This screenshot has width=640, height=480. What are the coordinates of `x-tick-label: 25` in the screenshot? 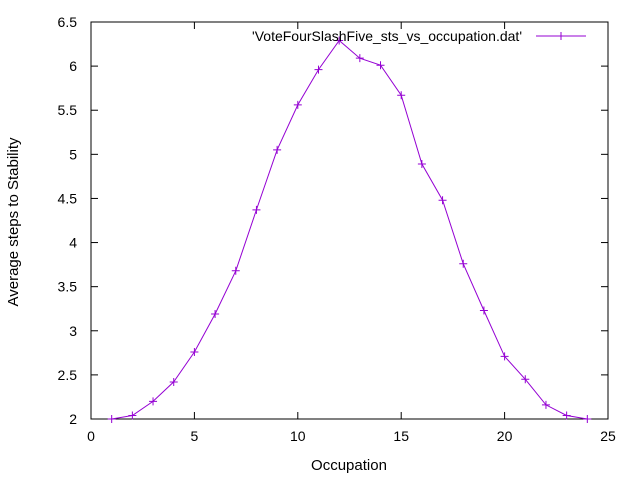 It's located at (608, 436).